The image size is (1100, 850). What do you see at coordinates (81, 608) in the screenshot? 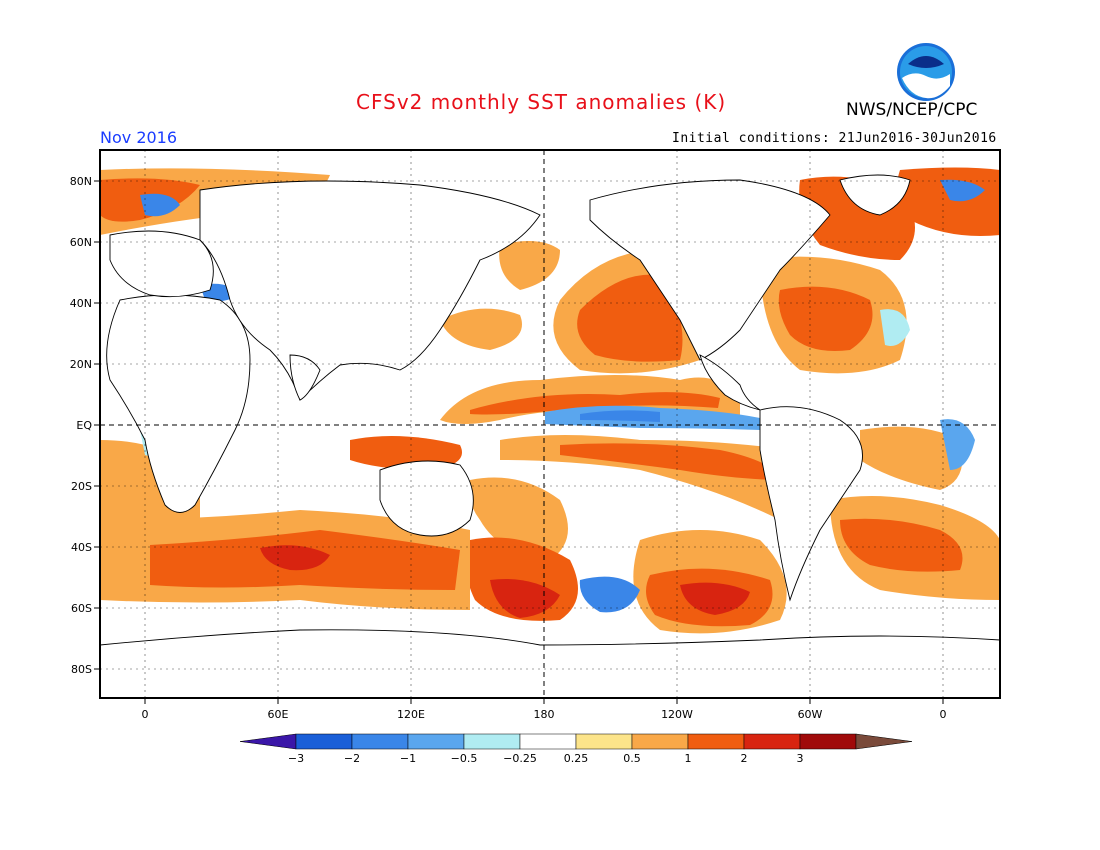
I see `lat-label: 60S` at bounding box center [81, 608].